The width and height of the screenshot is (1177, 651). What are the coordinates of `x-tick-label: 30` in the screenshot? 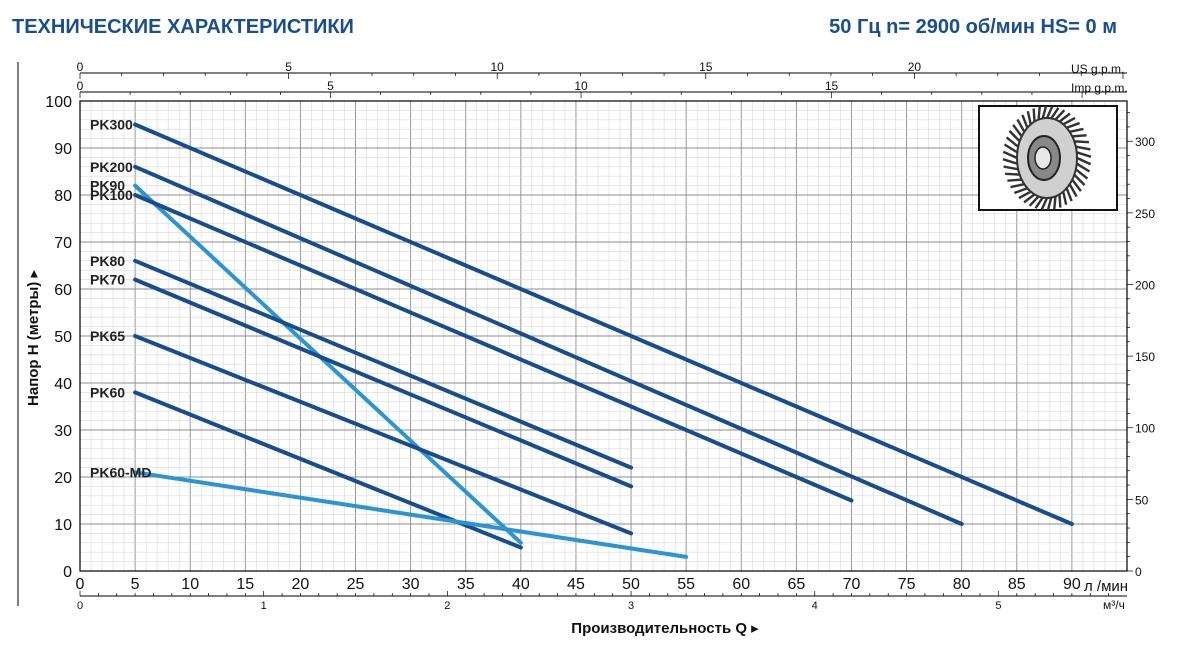 It's located at (411, 584).